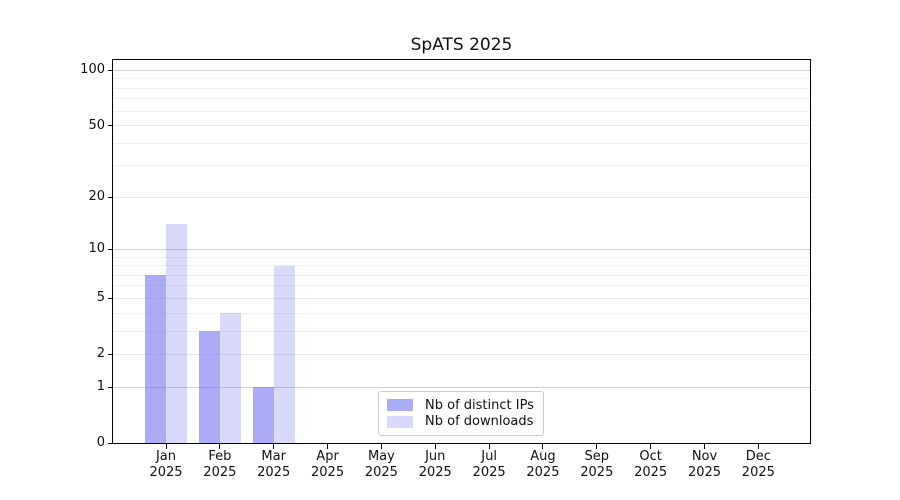 The width and height of the screenshot is (900, 500). I want to click on x-tick-label: Jun 2025, so click(435, 464).